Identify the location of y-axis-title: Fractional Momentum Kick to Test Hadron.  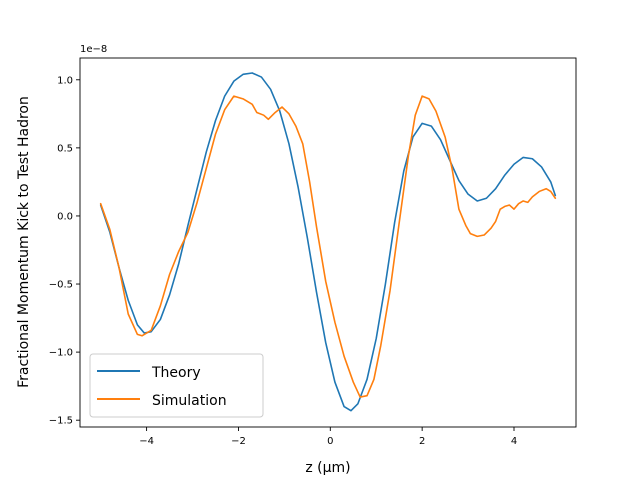
(24, 242).